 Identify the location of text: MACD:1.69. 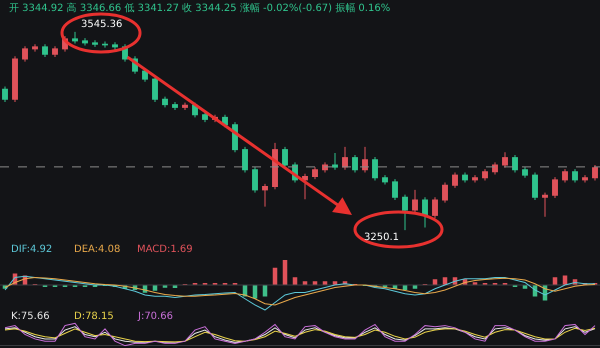
(165, 249).